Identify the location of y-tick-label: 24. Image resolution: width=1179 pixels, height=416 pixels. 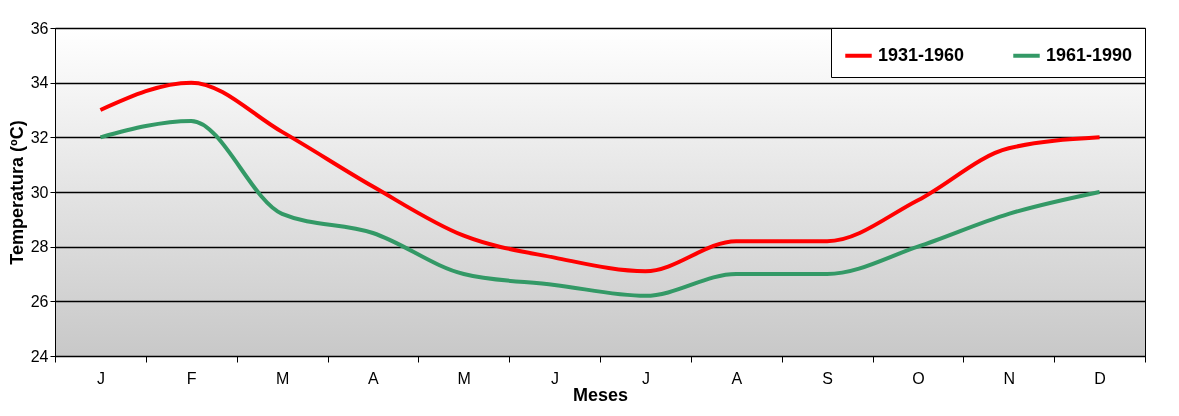
(39, 356).